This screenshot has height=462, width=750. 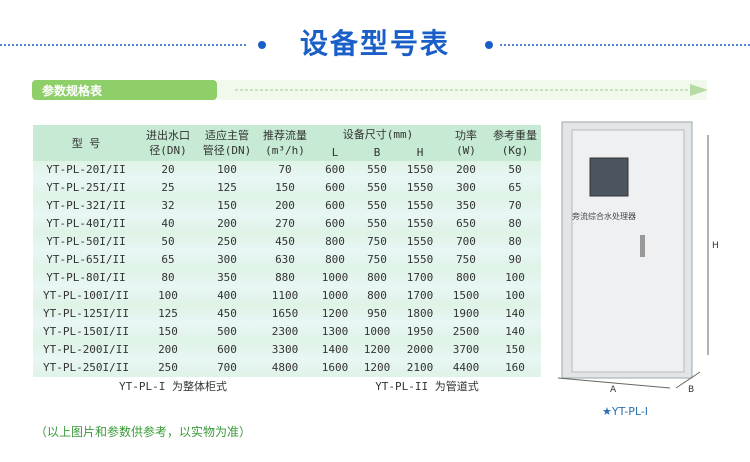 What do you see at coordinates (699, 90) in the screenshot?
I see `arrow` at bounding box center [699, 90].